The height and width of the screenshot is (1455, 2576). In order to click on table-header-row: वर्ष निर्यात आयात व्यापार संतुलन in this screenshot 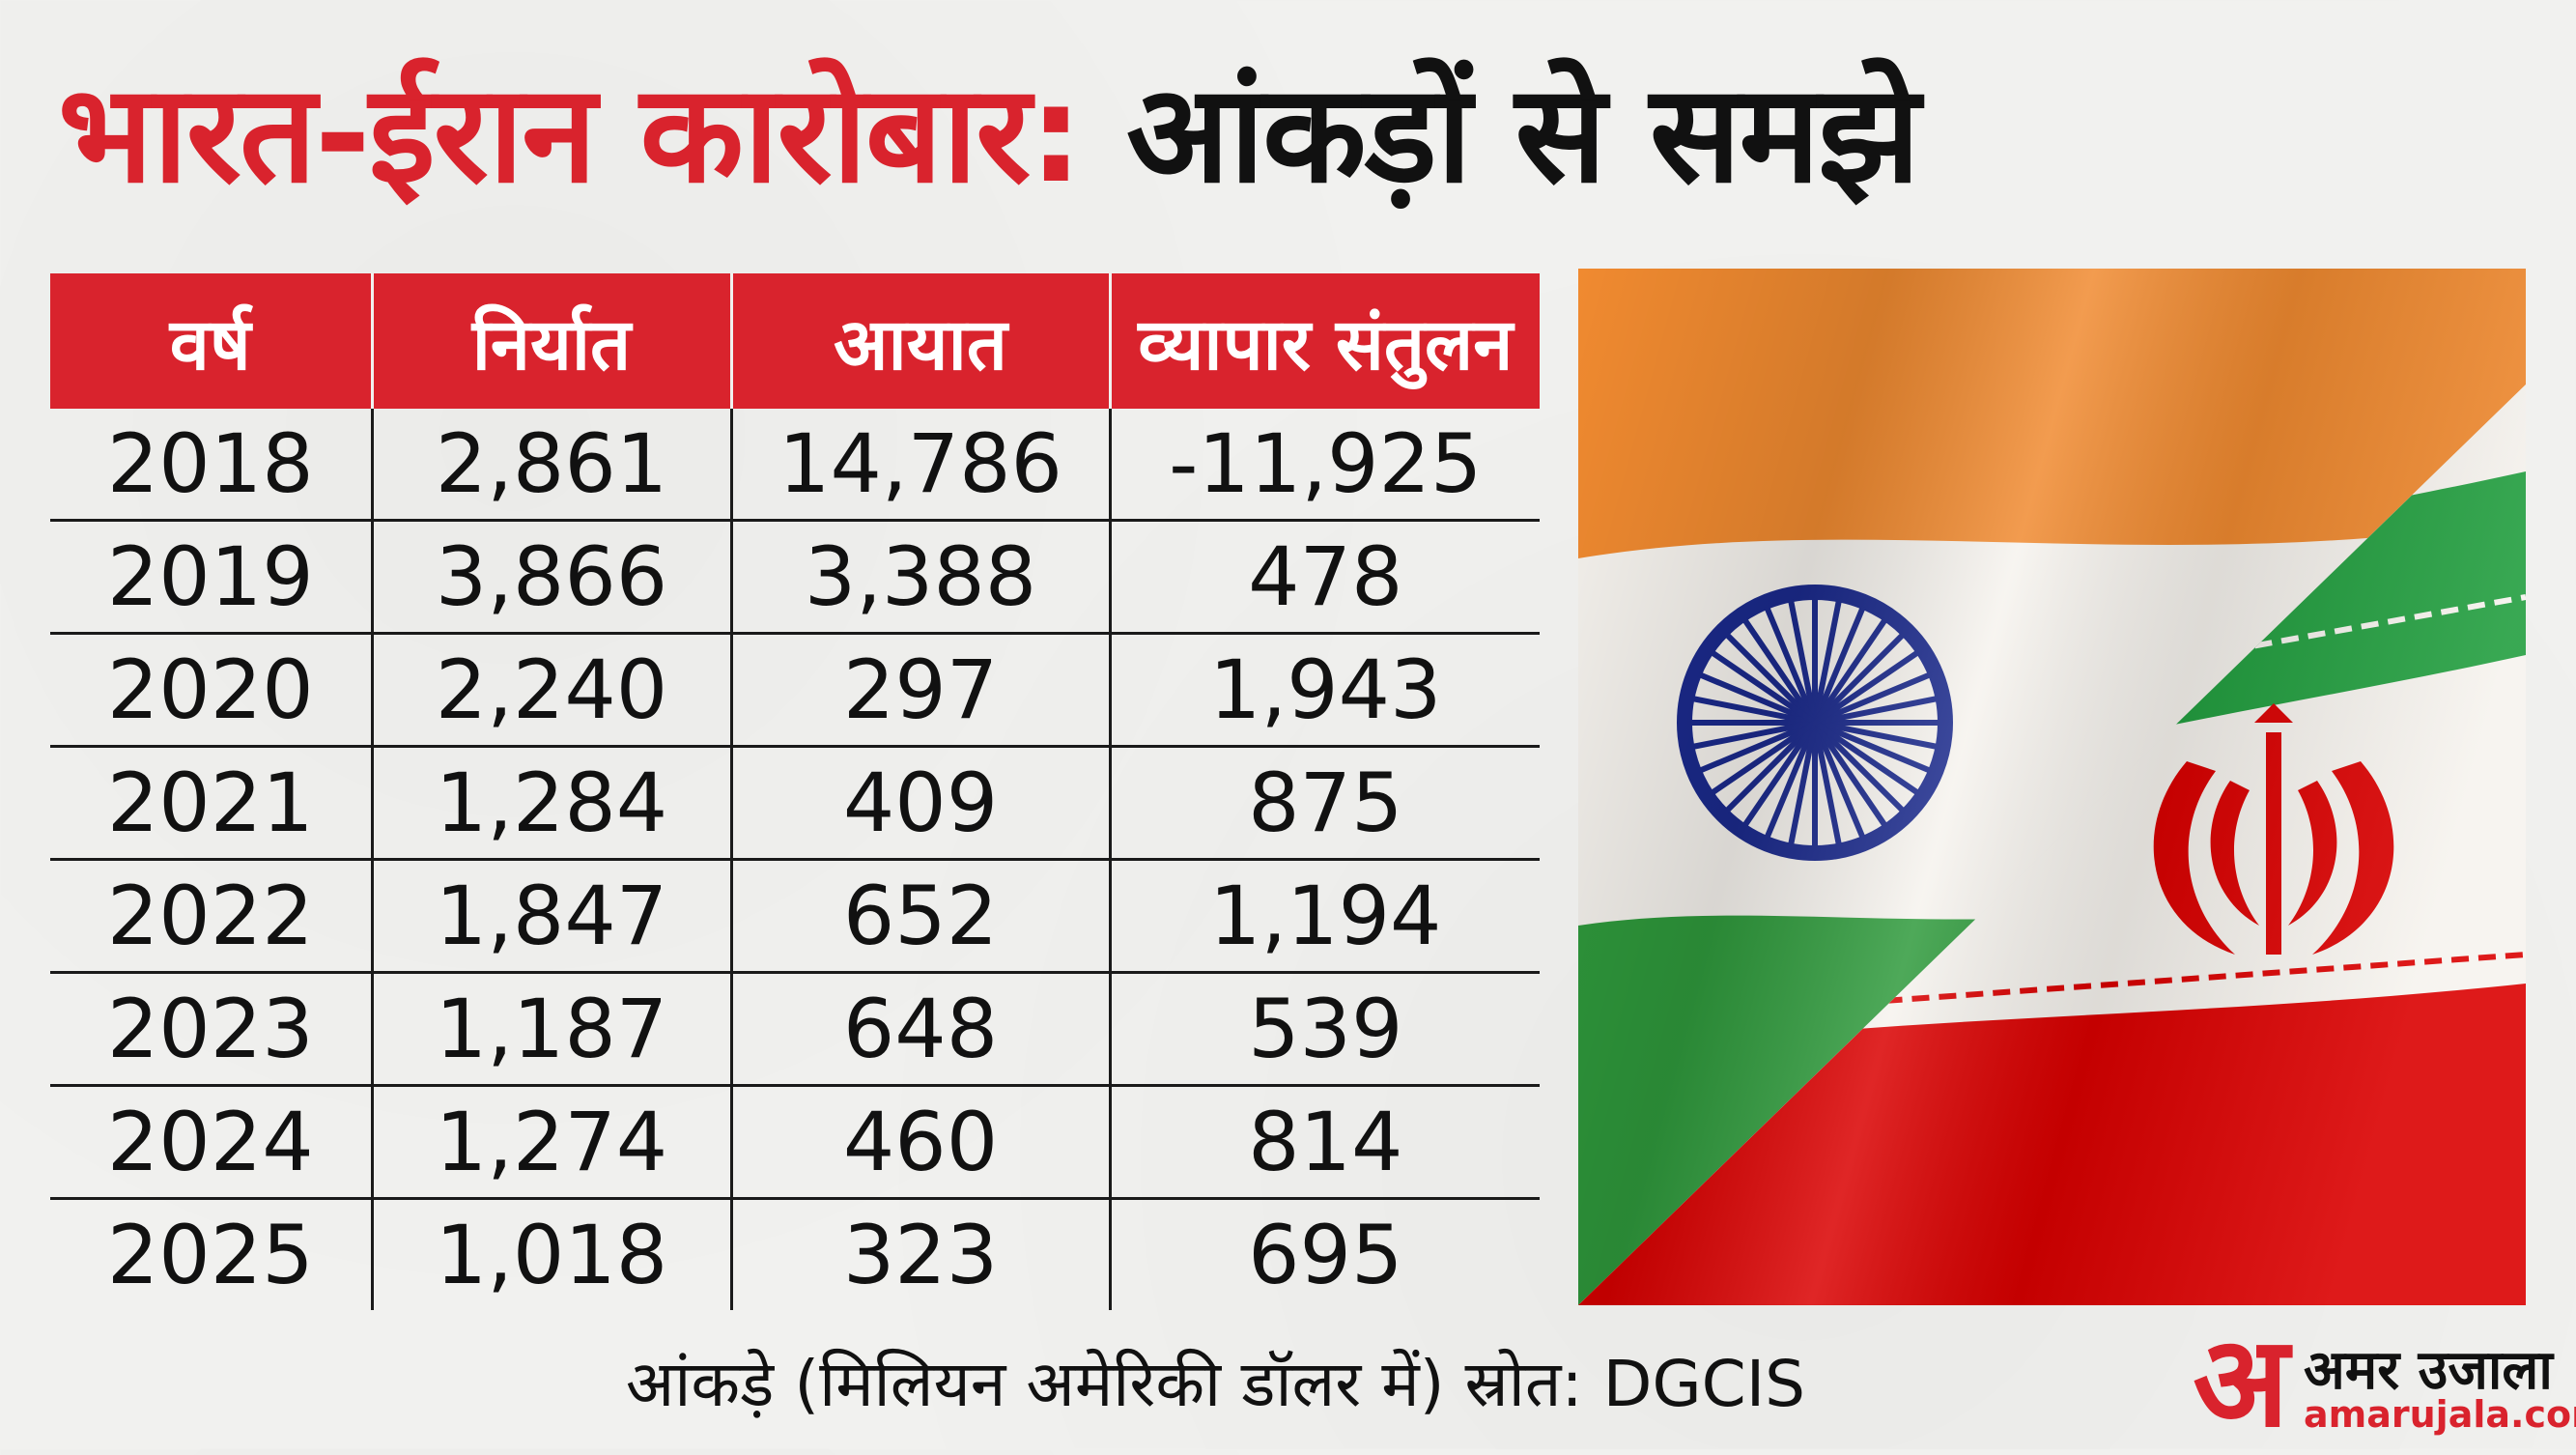, I will do `click(795, 341)`.